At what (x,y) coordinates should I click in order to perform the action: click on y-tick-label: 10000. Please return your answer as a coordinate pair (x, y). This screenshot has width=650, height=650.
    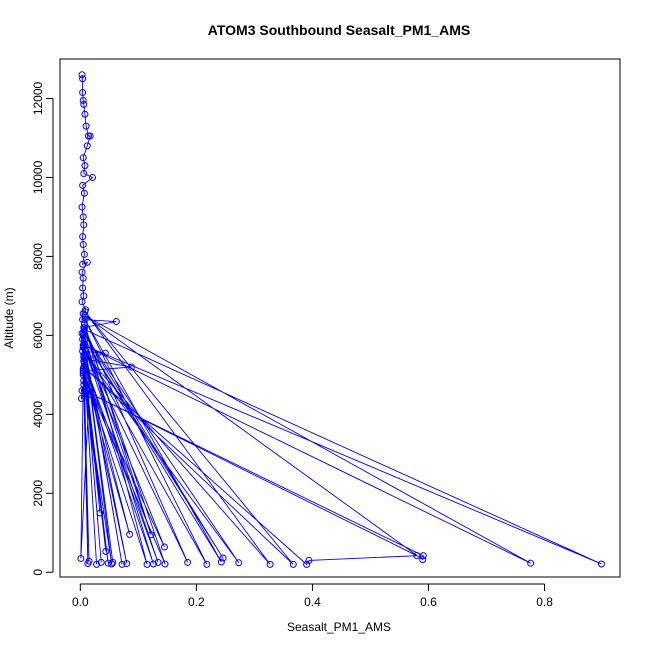
    Looking at the image, I should click on (38, 177).